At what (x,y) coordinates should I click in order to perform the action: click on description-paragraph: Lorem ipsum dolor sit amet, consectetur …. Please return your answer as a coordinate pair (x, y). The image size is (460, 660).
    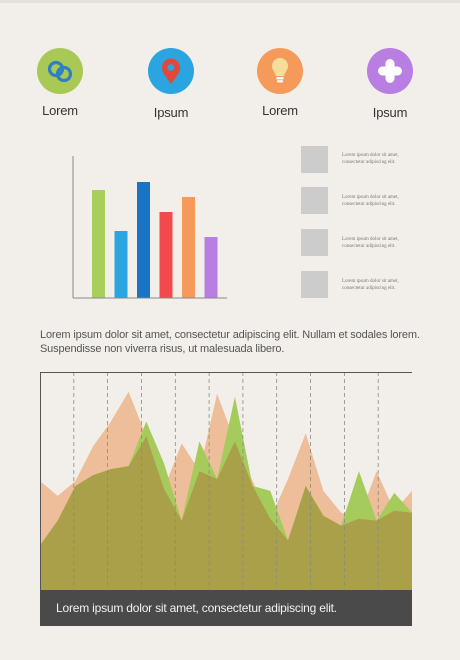
    Looking at the image, I should click on (230, 342).